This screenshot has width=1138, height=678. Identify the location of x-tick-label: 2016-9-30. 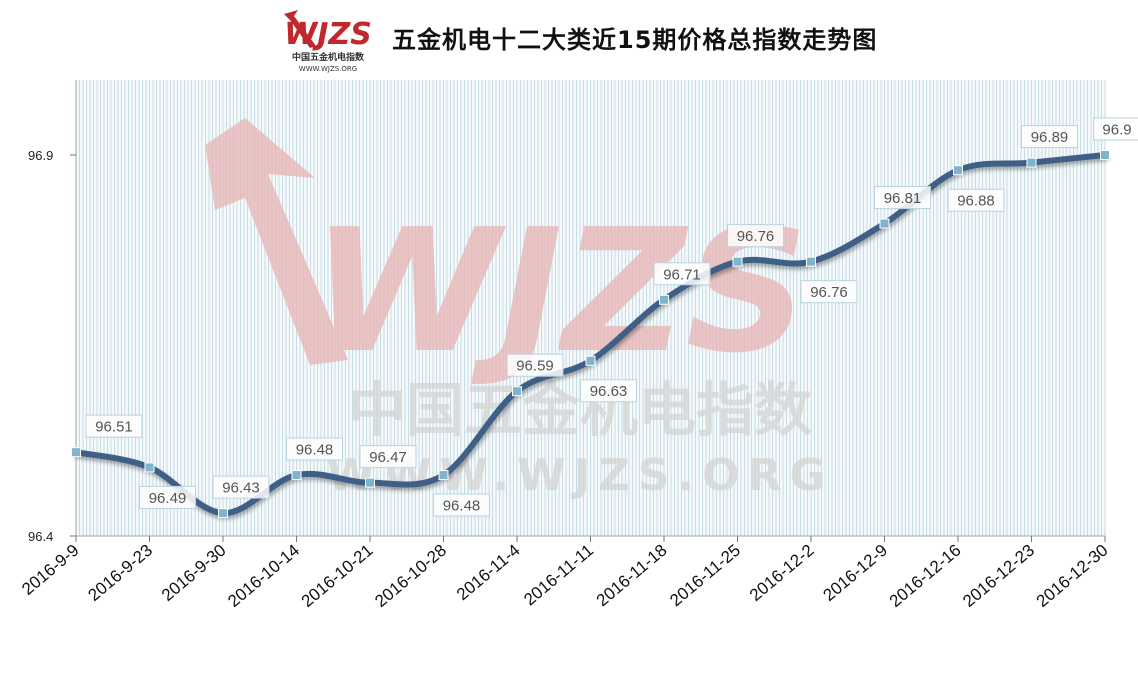
(194, 573).